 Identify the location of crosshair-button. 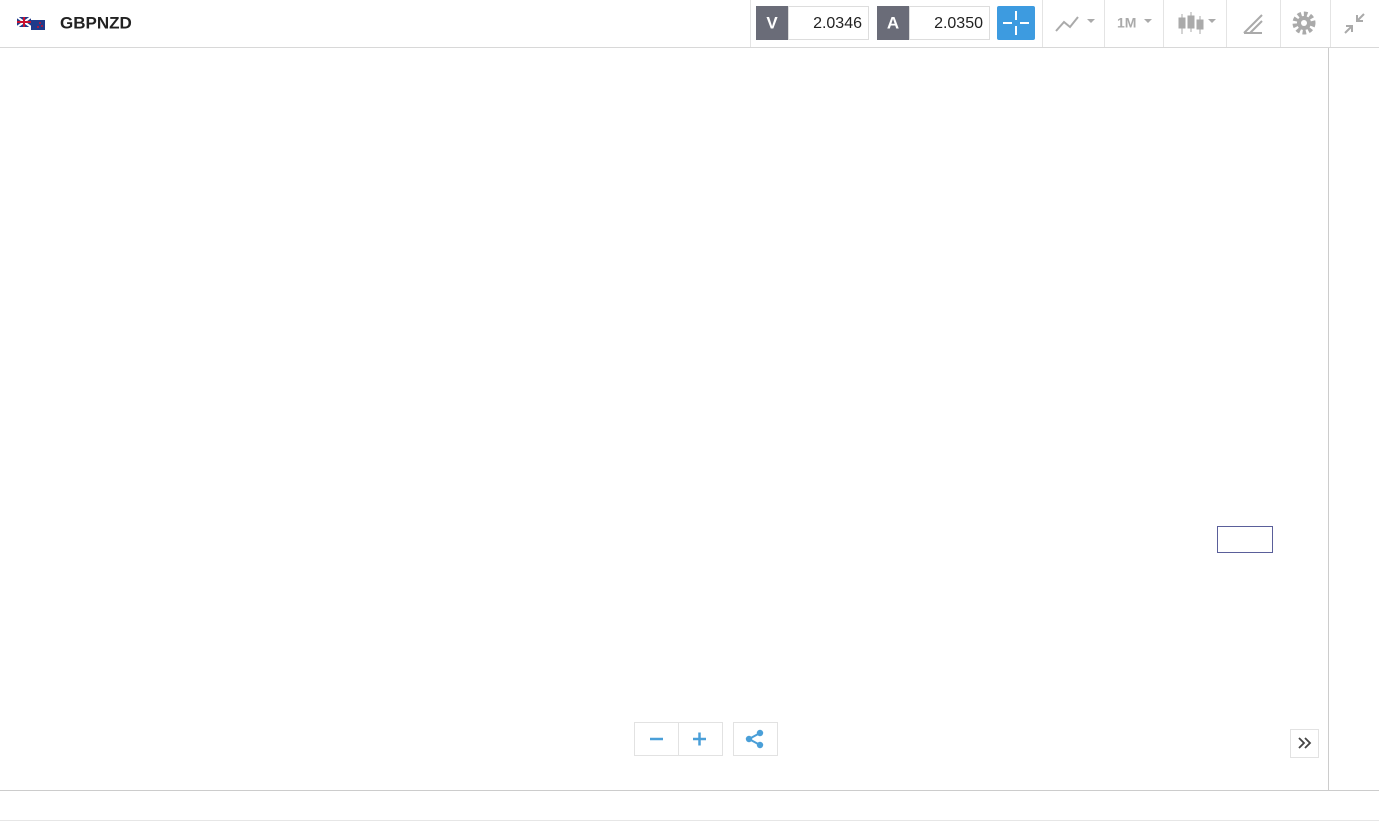
(1016, 23).